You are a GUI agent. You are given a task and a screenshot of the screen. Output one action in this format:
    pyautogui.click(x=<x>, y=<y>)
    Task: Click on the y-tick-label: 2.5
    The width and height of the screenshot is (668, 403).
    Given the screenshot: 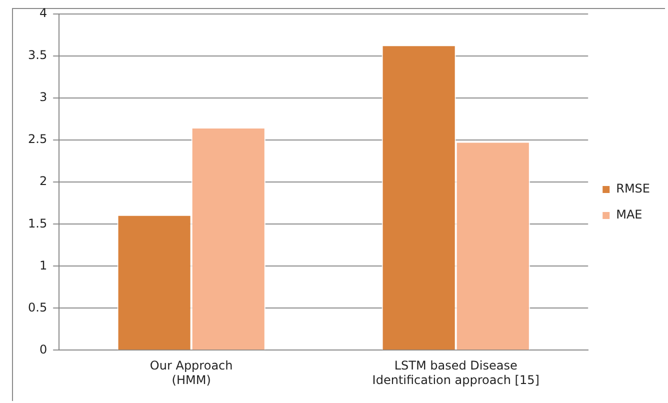 What is the action you would take?
    pyautogui.click(x=38, y=139)
    